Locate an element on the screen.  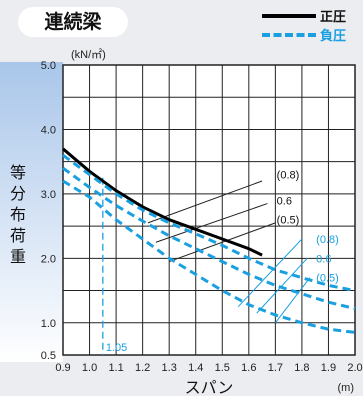
legend-item-negative: 負圧 is located at coordinates (304, 34).